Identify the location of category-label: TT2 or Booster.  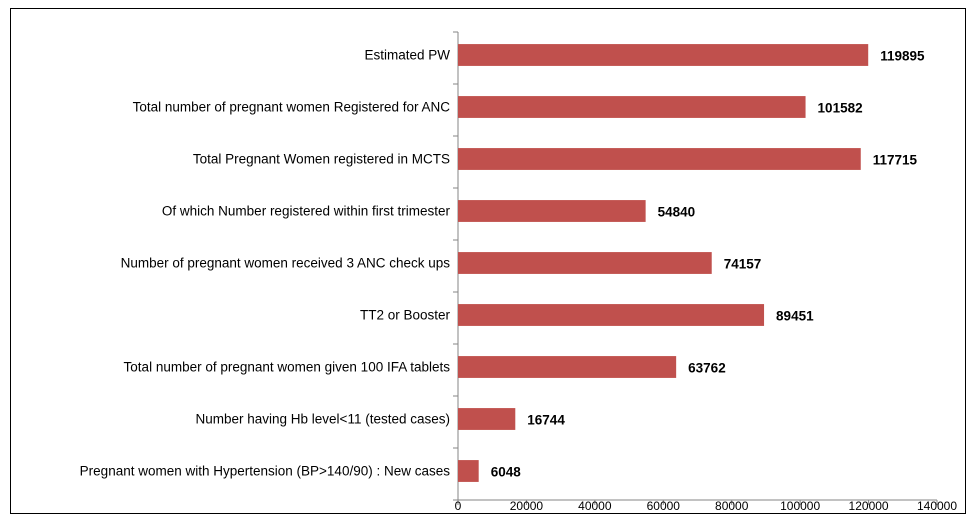
(404, 315).